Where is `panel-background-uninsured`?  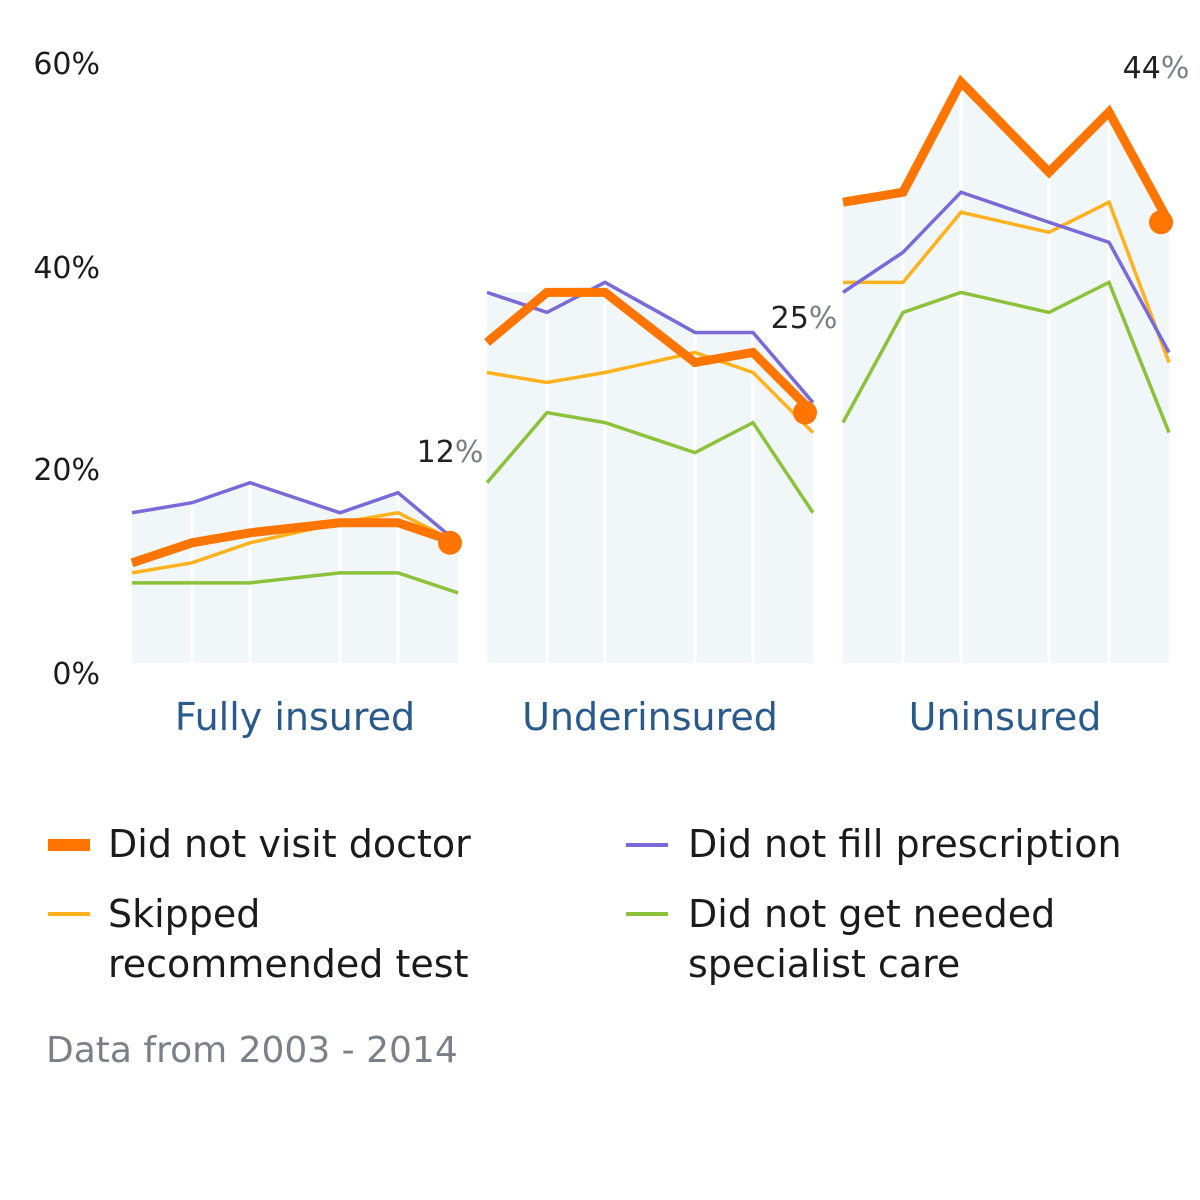 panel-background-uninsured is located at coordinates (1006, 373).